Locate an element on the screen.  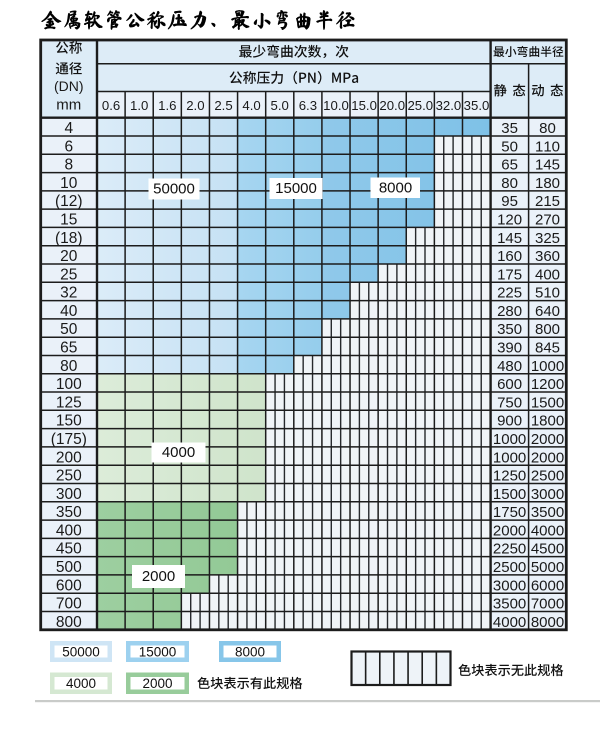
svg-text: 360 is located at coordinates (547, 256).